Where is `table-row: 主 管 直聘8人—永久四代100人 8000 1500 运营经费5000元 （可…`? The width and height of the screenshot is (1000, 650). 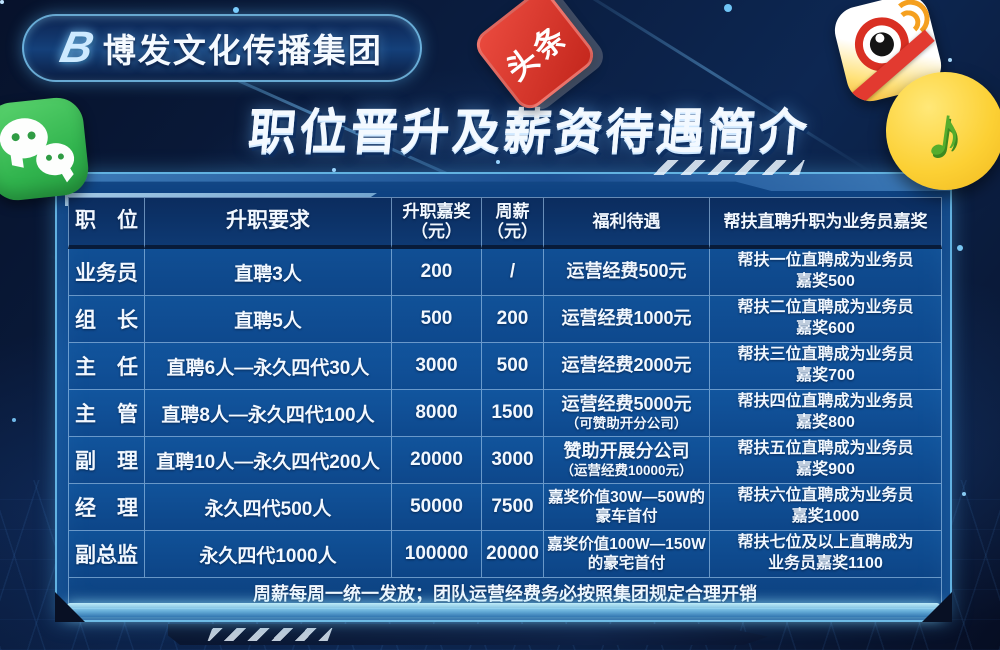
table-row: 主 管 直聘8人—永久四代100人 8000 1500 运营经费5000元 （可… is located at coordinates (505, 413).